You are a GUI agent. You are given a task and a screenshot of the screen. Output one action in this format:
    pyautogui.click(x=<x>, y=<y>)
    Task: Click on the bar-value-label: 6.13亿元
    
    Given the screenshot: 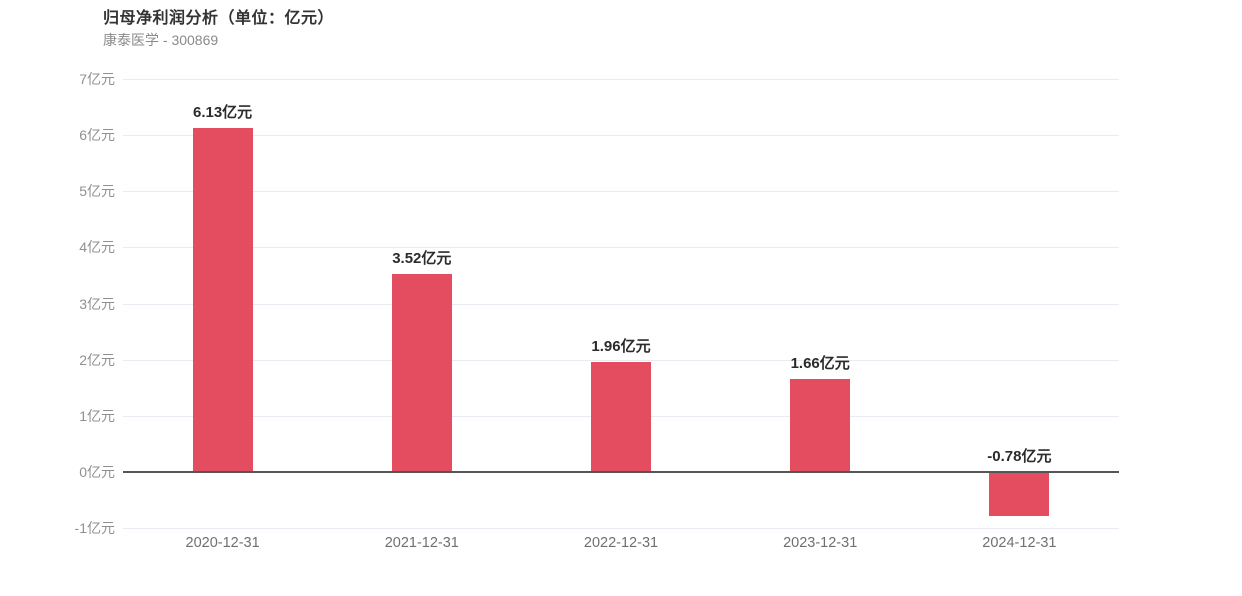 What is the action you would take?
    pyautogui.click(x=222, y=112)
    